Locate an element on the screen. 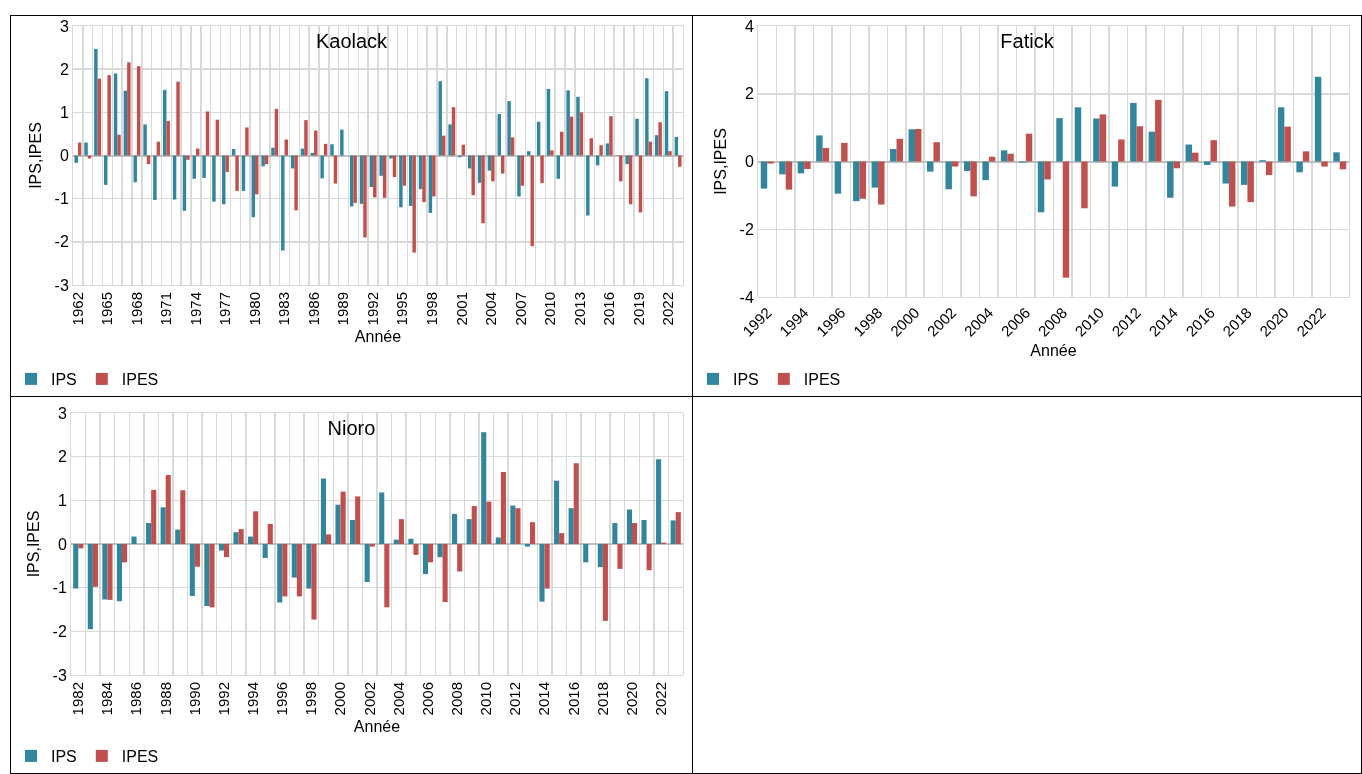 The height and width of the screenshot is (774, 1362). x-tick-label: 2018 is located at coordinates (602, 699).